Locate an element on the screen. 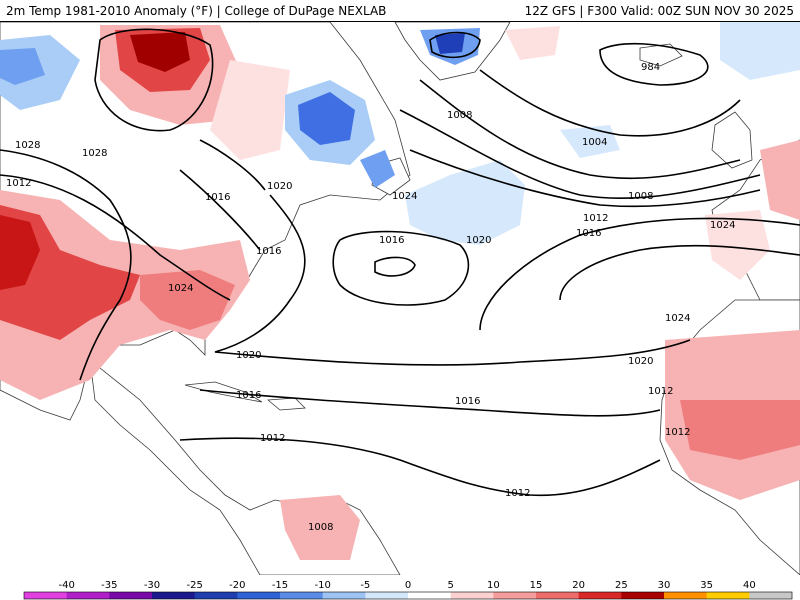 The image size is (800, 600). cool-anomaly-scandinavia is located at coordinates (760, 51).